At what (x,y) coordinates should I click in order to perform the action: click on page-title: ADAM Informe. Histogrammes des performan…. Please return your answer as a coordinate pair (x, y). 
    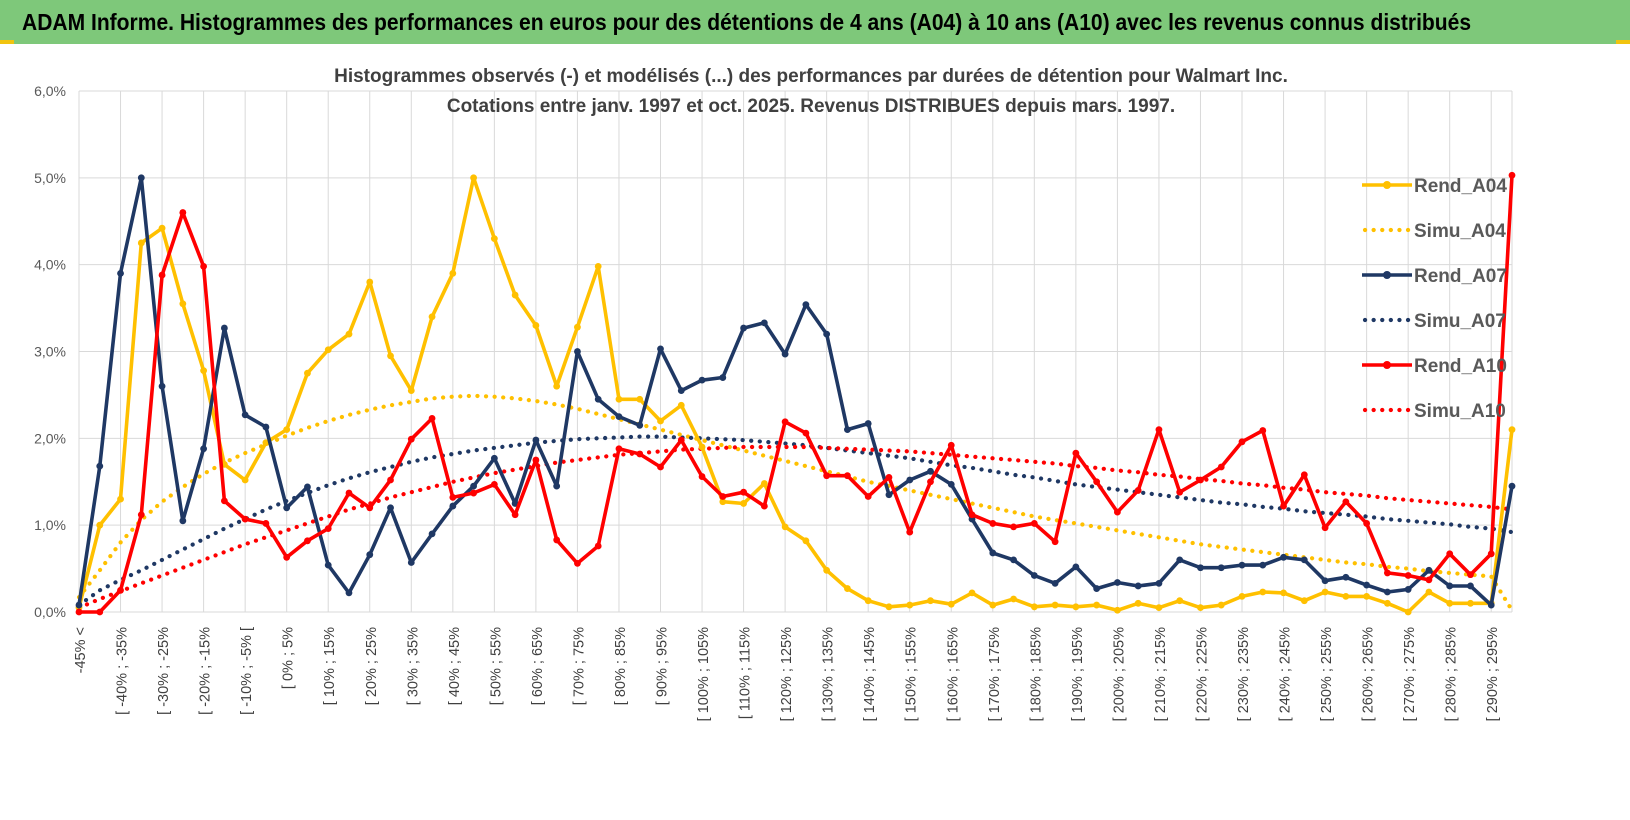
    Looking at the image, I should click on (747, 22).